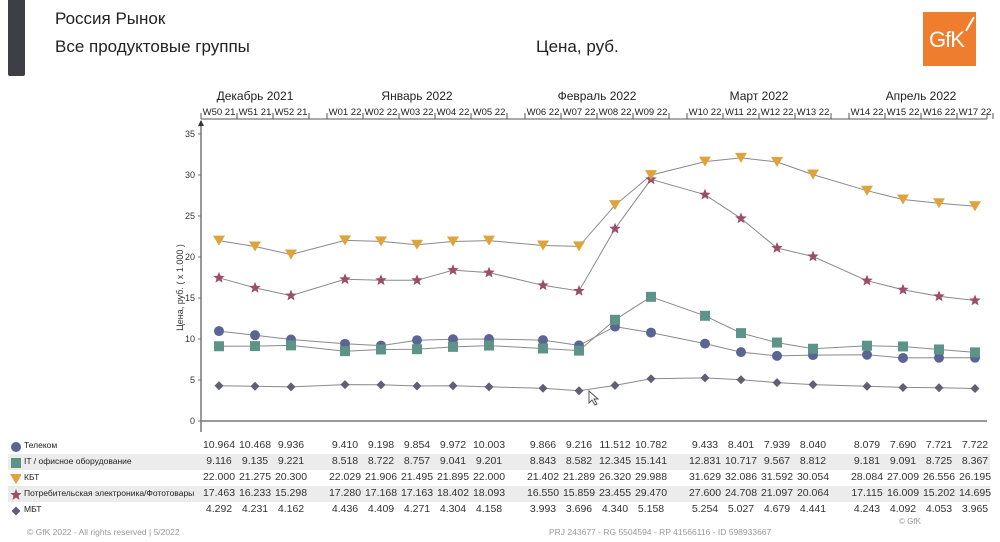 The width and height of the screenshot is (1000, 542). I want to click on table-cell: 4.679, so click(777, 509).